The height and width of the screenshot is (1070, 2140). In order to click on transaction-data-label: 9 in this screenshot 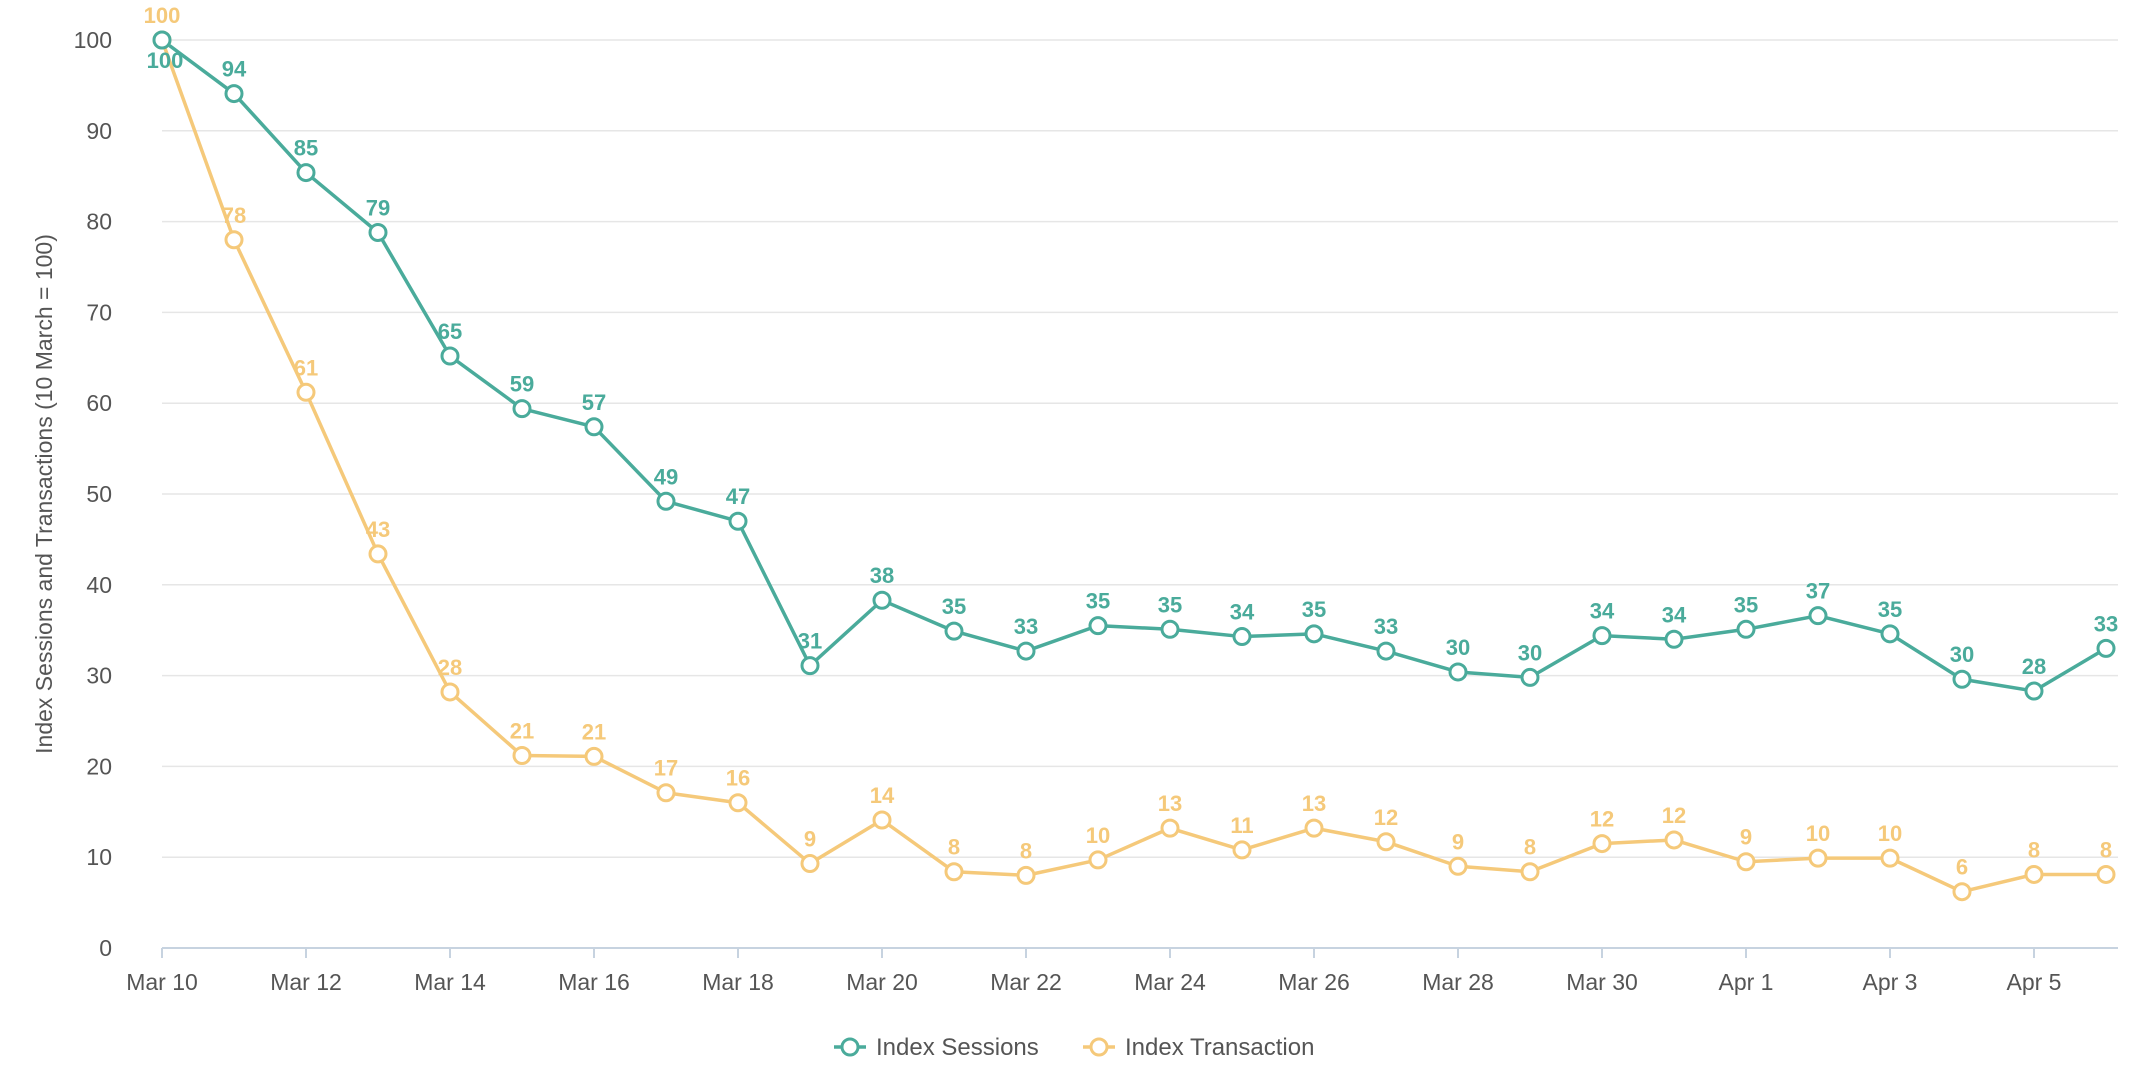, I will do `click(1746, 837)`.